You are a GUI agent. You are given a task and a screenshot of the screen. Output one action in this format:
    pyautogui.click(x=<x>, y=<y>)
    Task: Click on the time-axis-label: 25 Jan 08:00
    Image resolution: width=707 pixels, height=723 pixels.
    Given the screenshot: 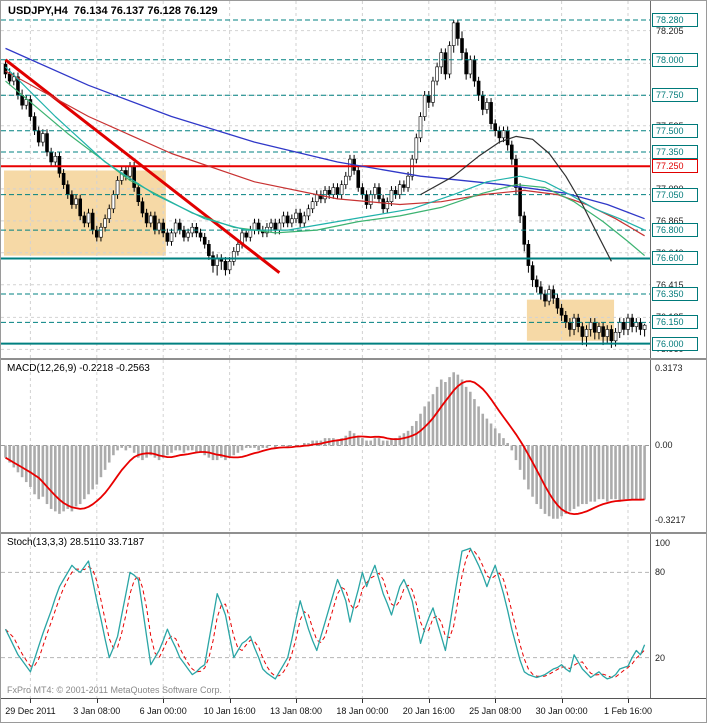 What is the action you would take?
    pyautogui.click(x=495, y=711)
    